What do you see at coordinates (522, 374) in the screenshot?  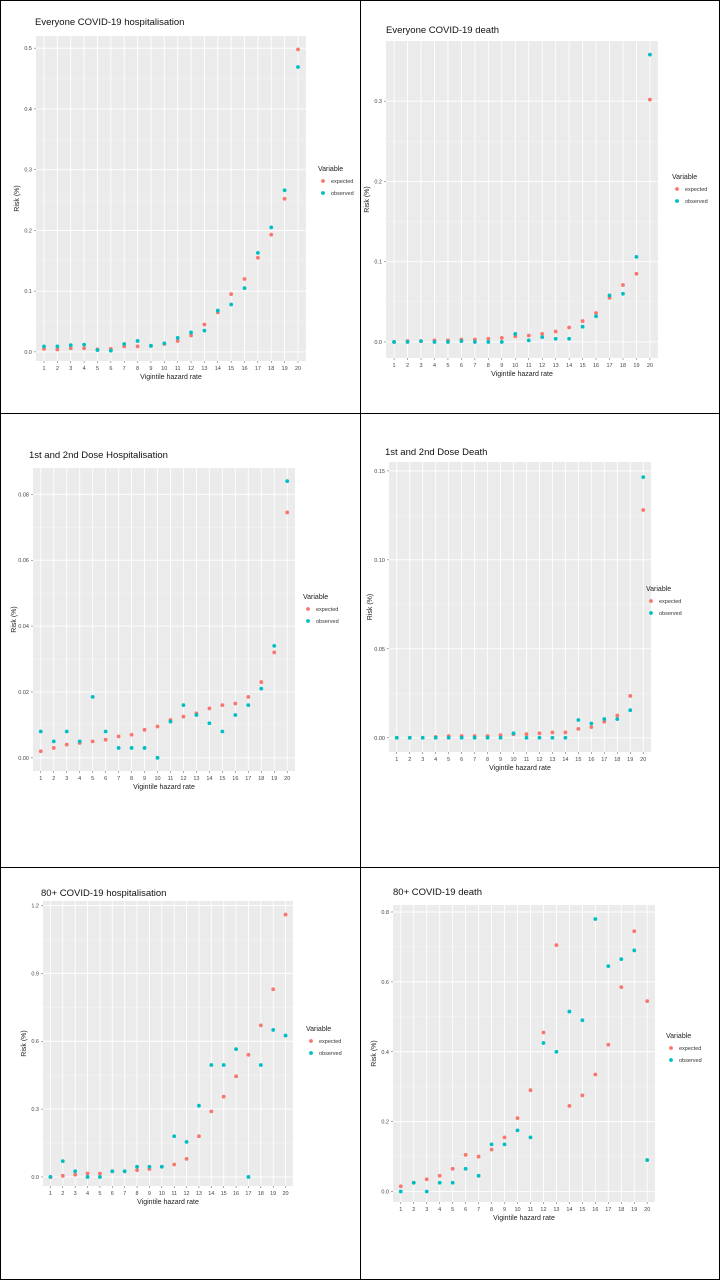 I see `x-axis-label: Vigintile hazard rate` at bounding box center [522, 374].